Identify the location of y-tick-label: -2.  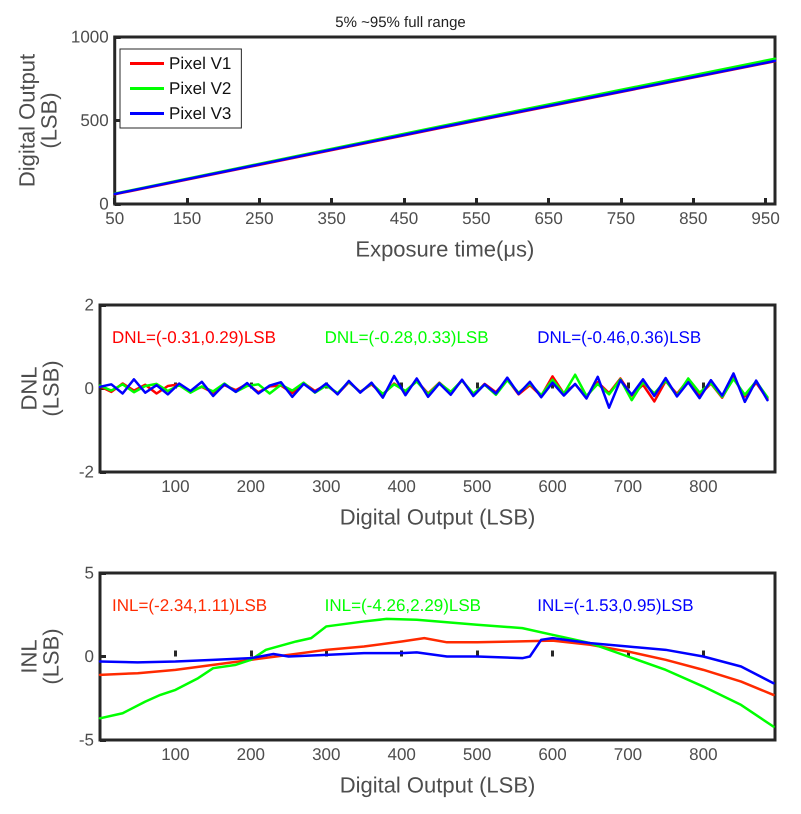
(86, 472).